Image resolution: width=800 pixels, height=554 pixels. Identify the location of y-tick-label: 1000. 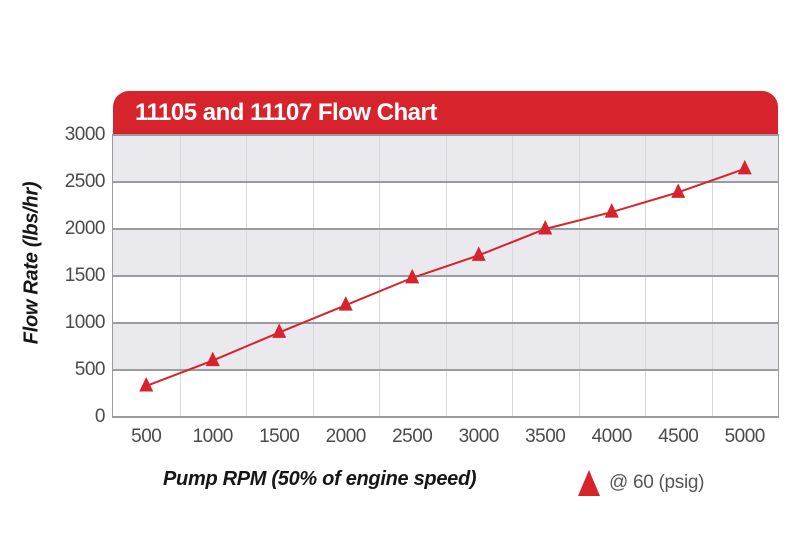
(85, 322).